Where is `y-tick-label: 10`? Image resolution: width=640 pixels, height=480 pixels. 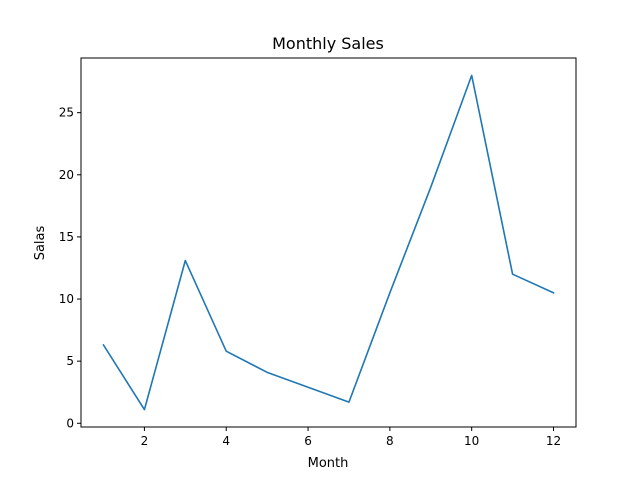
y-tick-label: 10 is located at coordinates (66, 299).